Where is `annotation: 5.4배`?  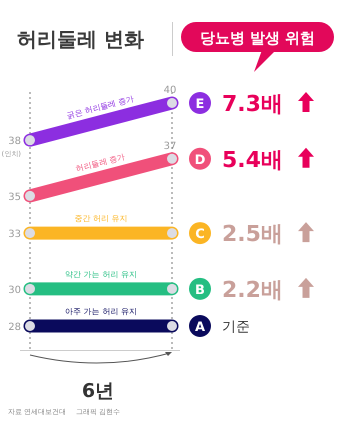 annotation: 5.4배 is located at coordinates (252, 160).